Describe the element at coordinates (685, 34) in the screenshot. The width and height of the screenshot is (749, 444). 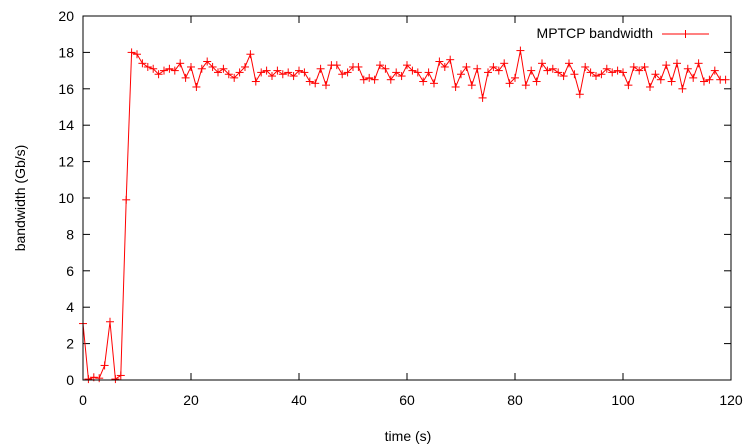
I see `legend-marker` at that location.